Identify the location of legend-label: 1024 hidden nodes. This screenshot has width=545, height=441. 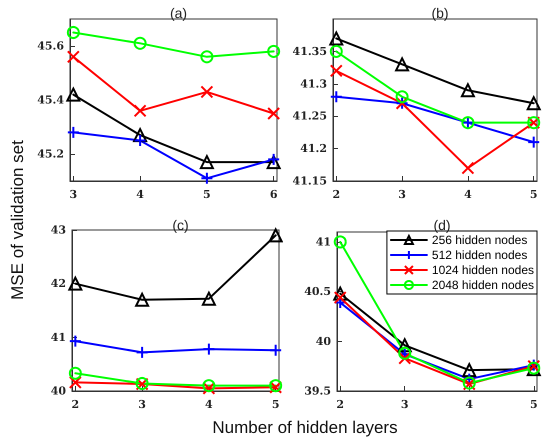
(483, 270).